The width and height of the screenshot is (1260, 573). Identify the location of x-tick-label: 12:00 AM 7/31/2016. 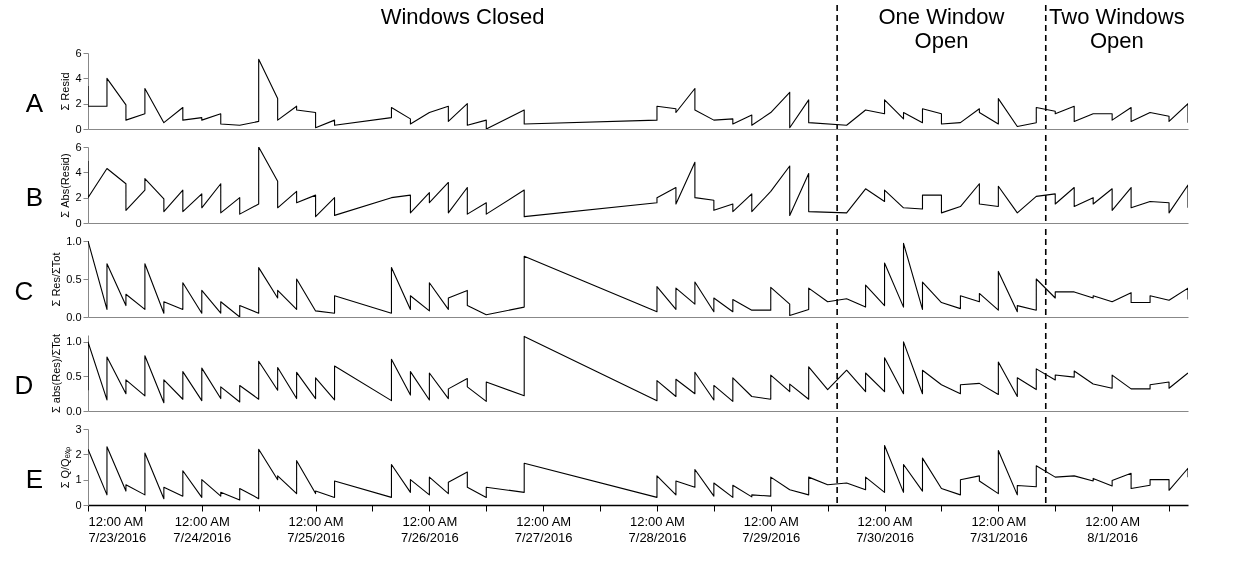
(998, 529).